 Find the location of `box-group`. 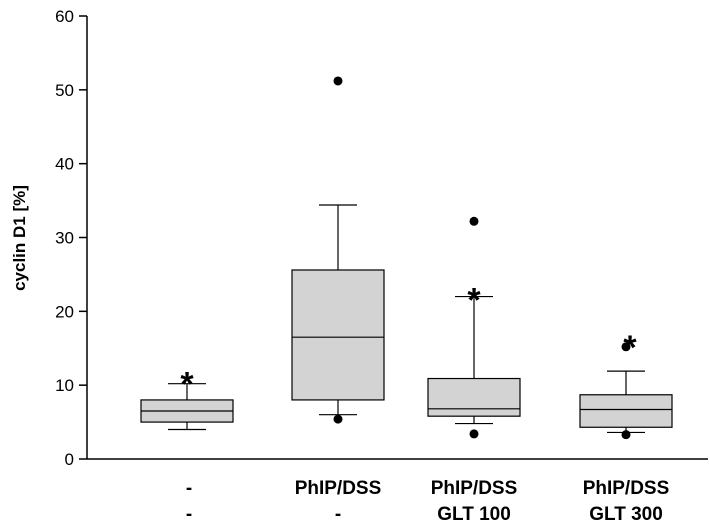

box-group is located at coordinates (338, 250).